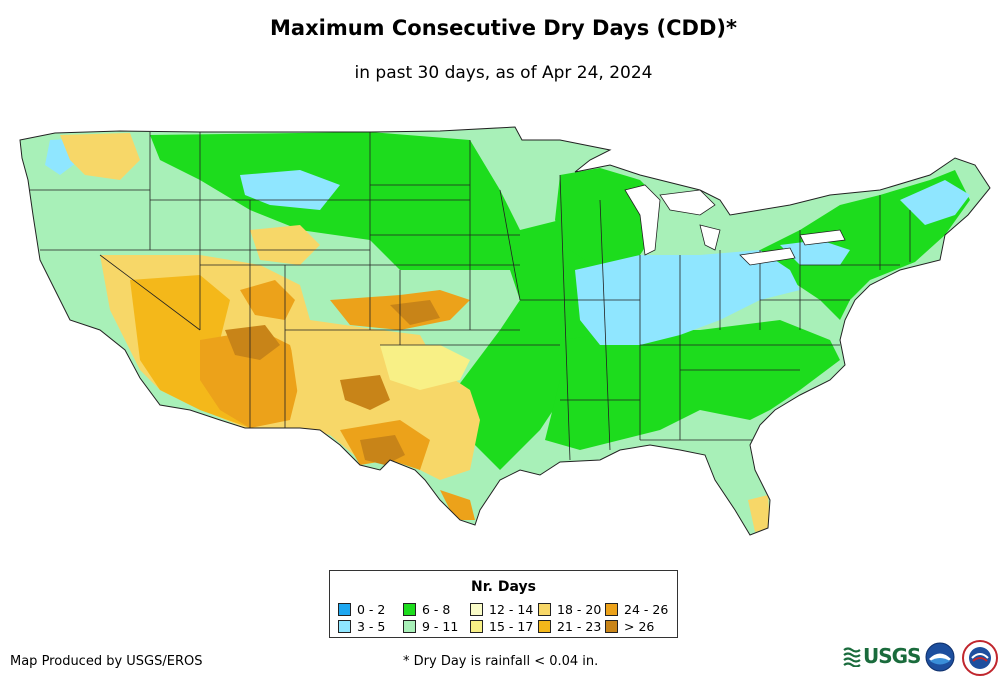 This screenshot has width=1007, height=691. What do you see at coordinates (503, 587) in the screenshot?
I see `legend-title: Nr. Days` at bounding box center [503, 587].